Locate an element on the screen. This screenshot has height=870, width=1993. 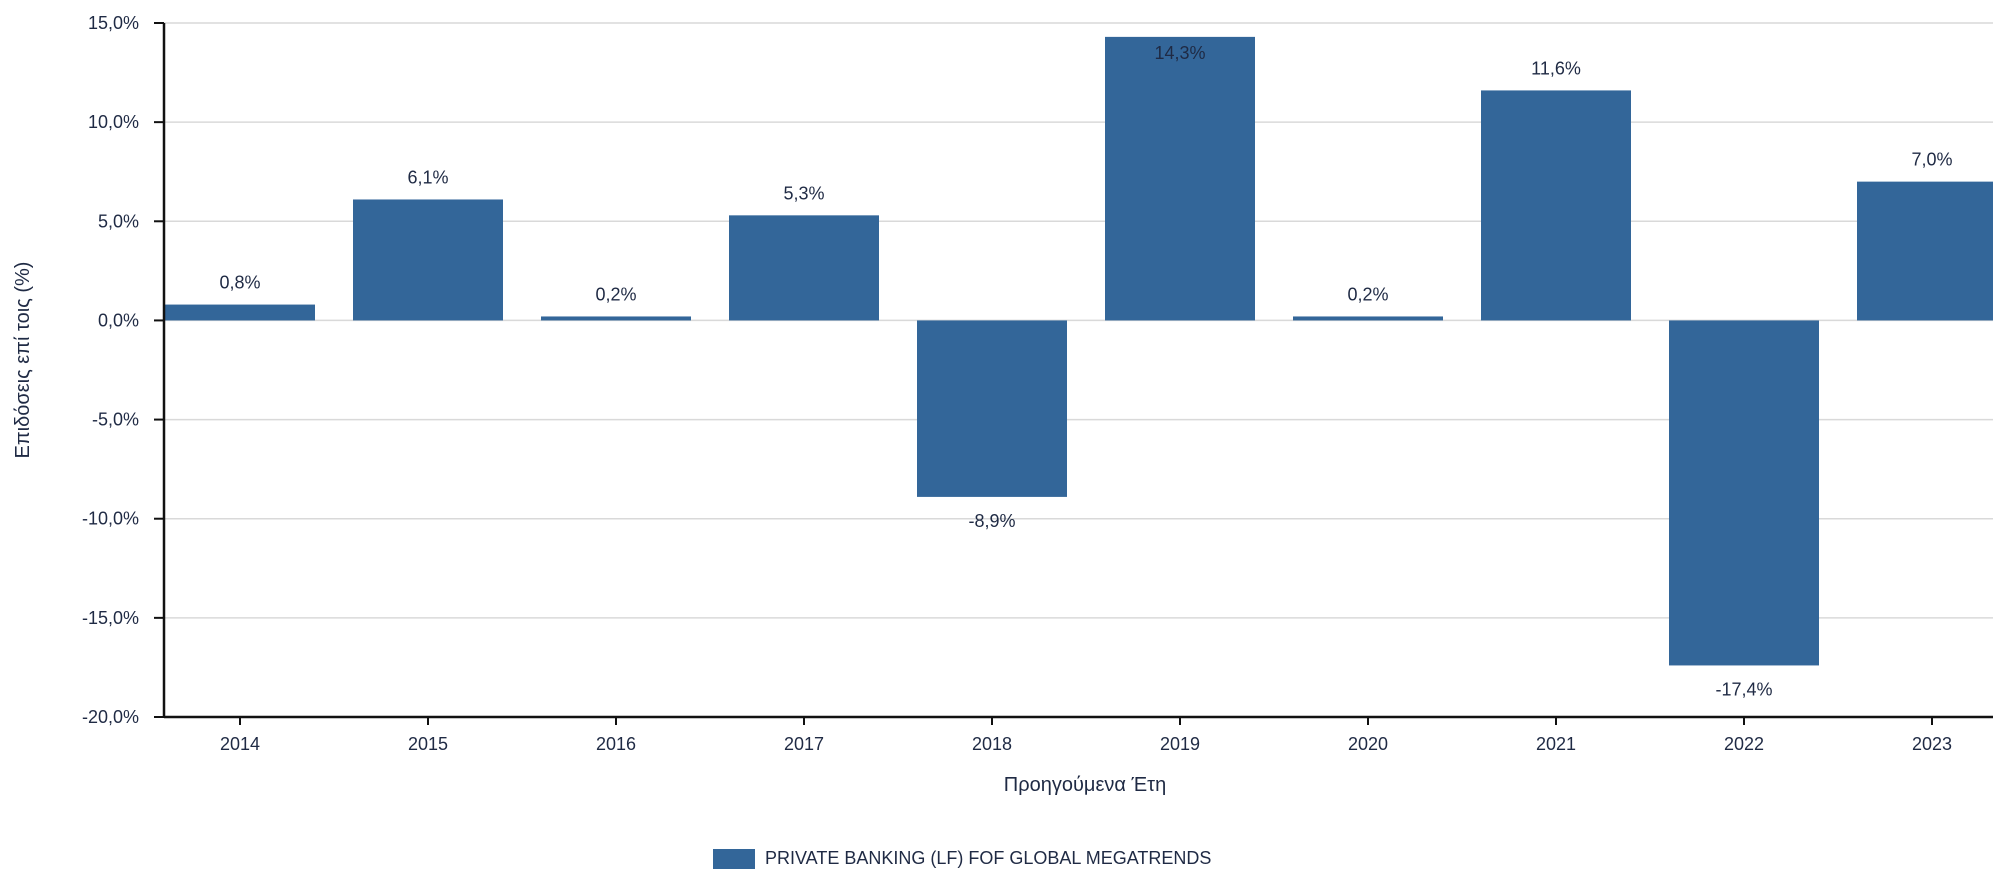
y-tick-label: 10,0% is located at coordinates (113, 122).